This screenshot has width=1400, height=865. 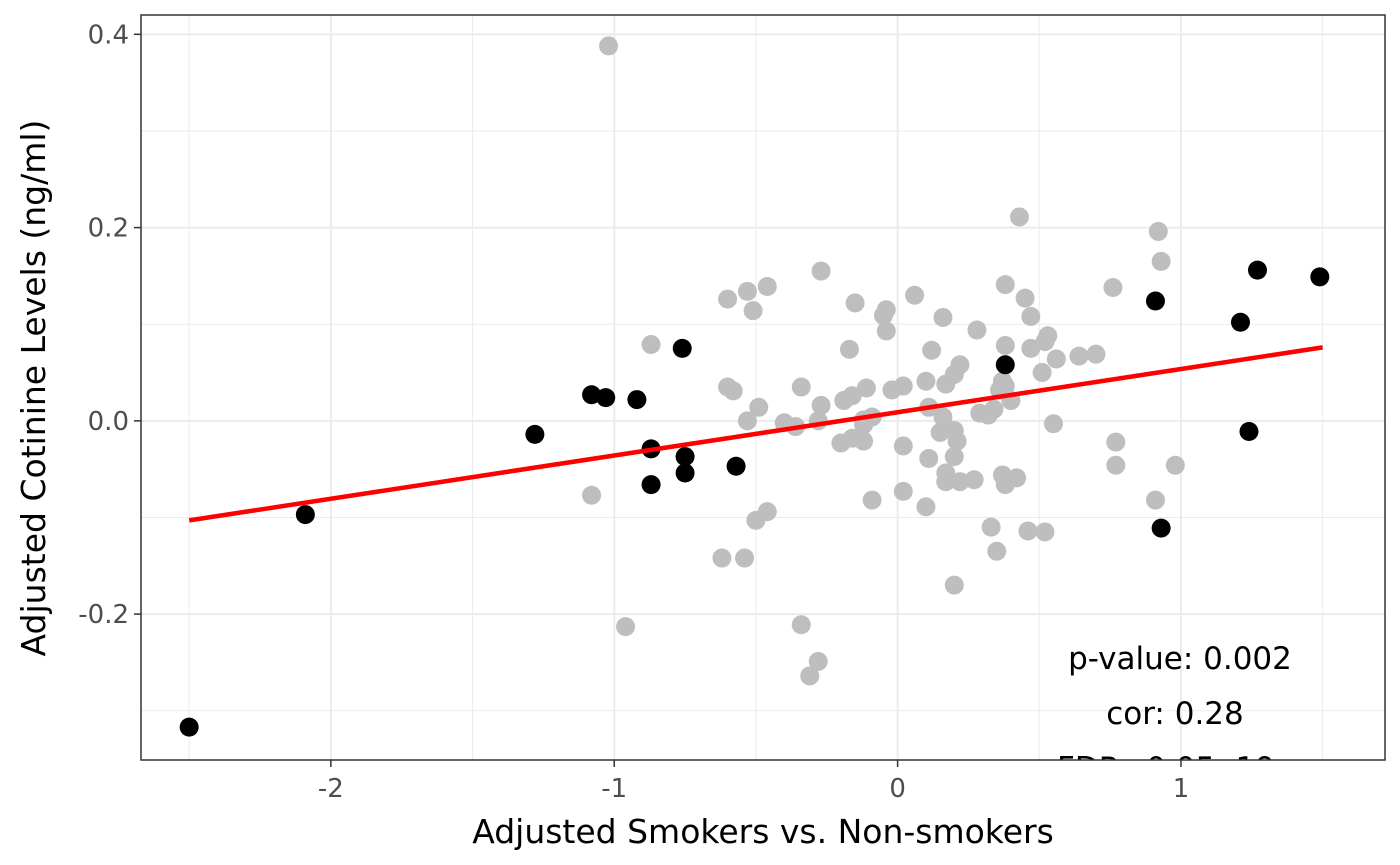 I want to click on annotation-p-value: p-value: 0.002, so click(x=1180, y=659).